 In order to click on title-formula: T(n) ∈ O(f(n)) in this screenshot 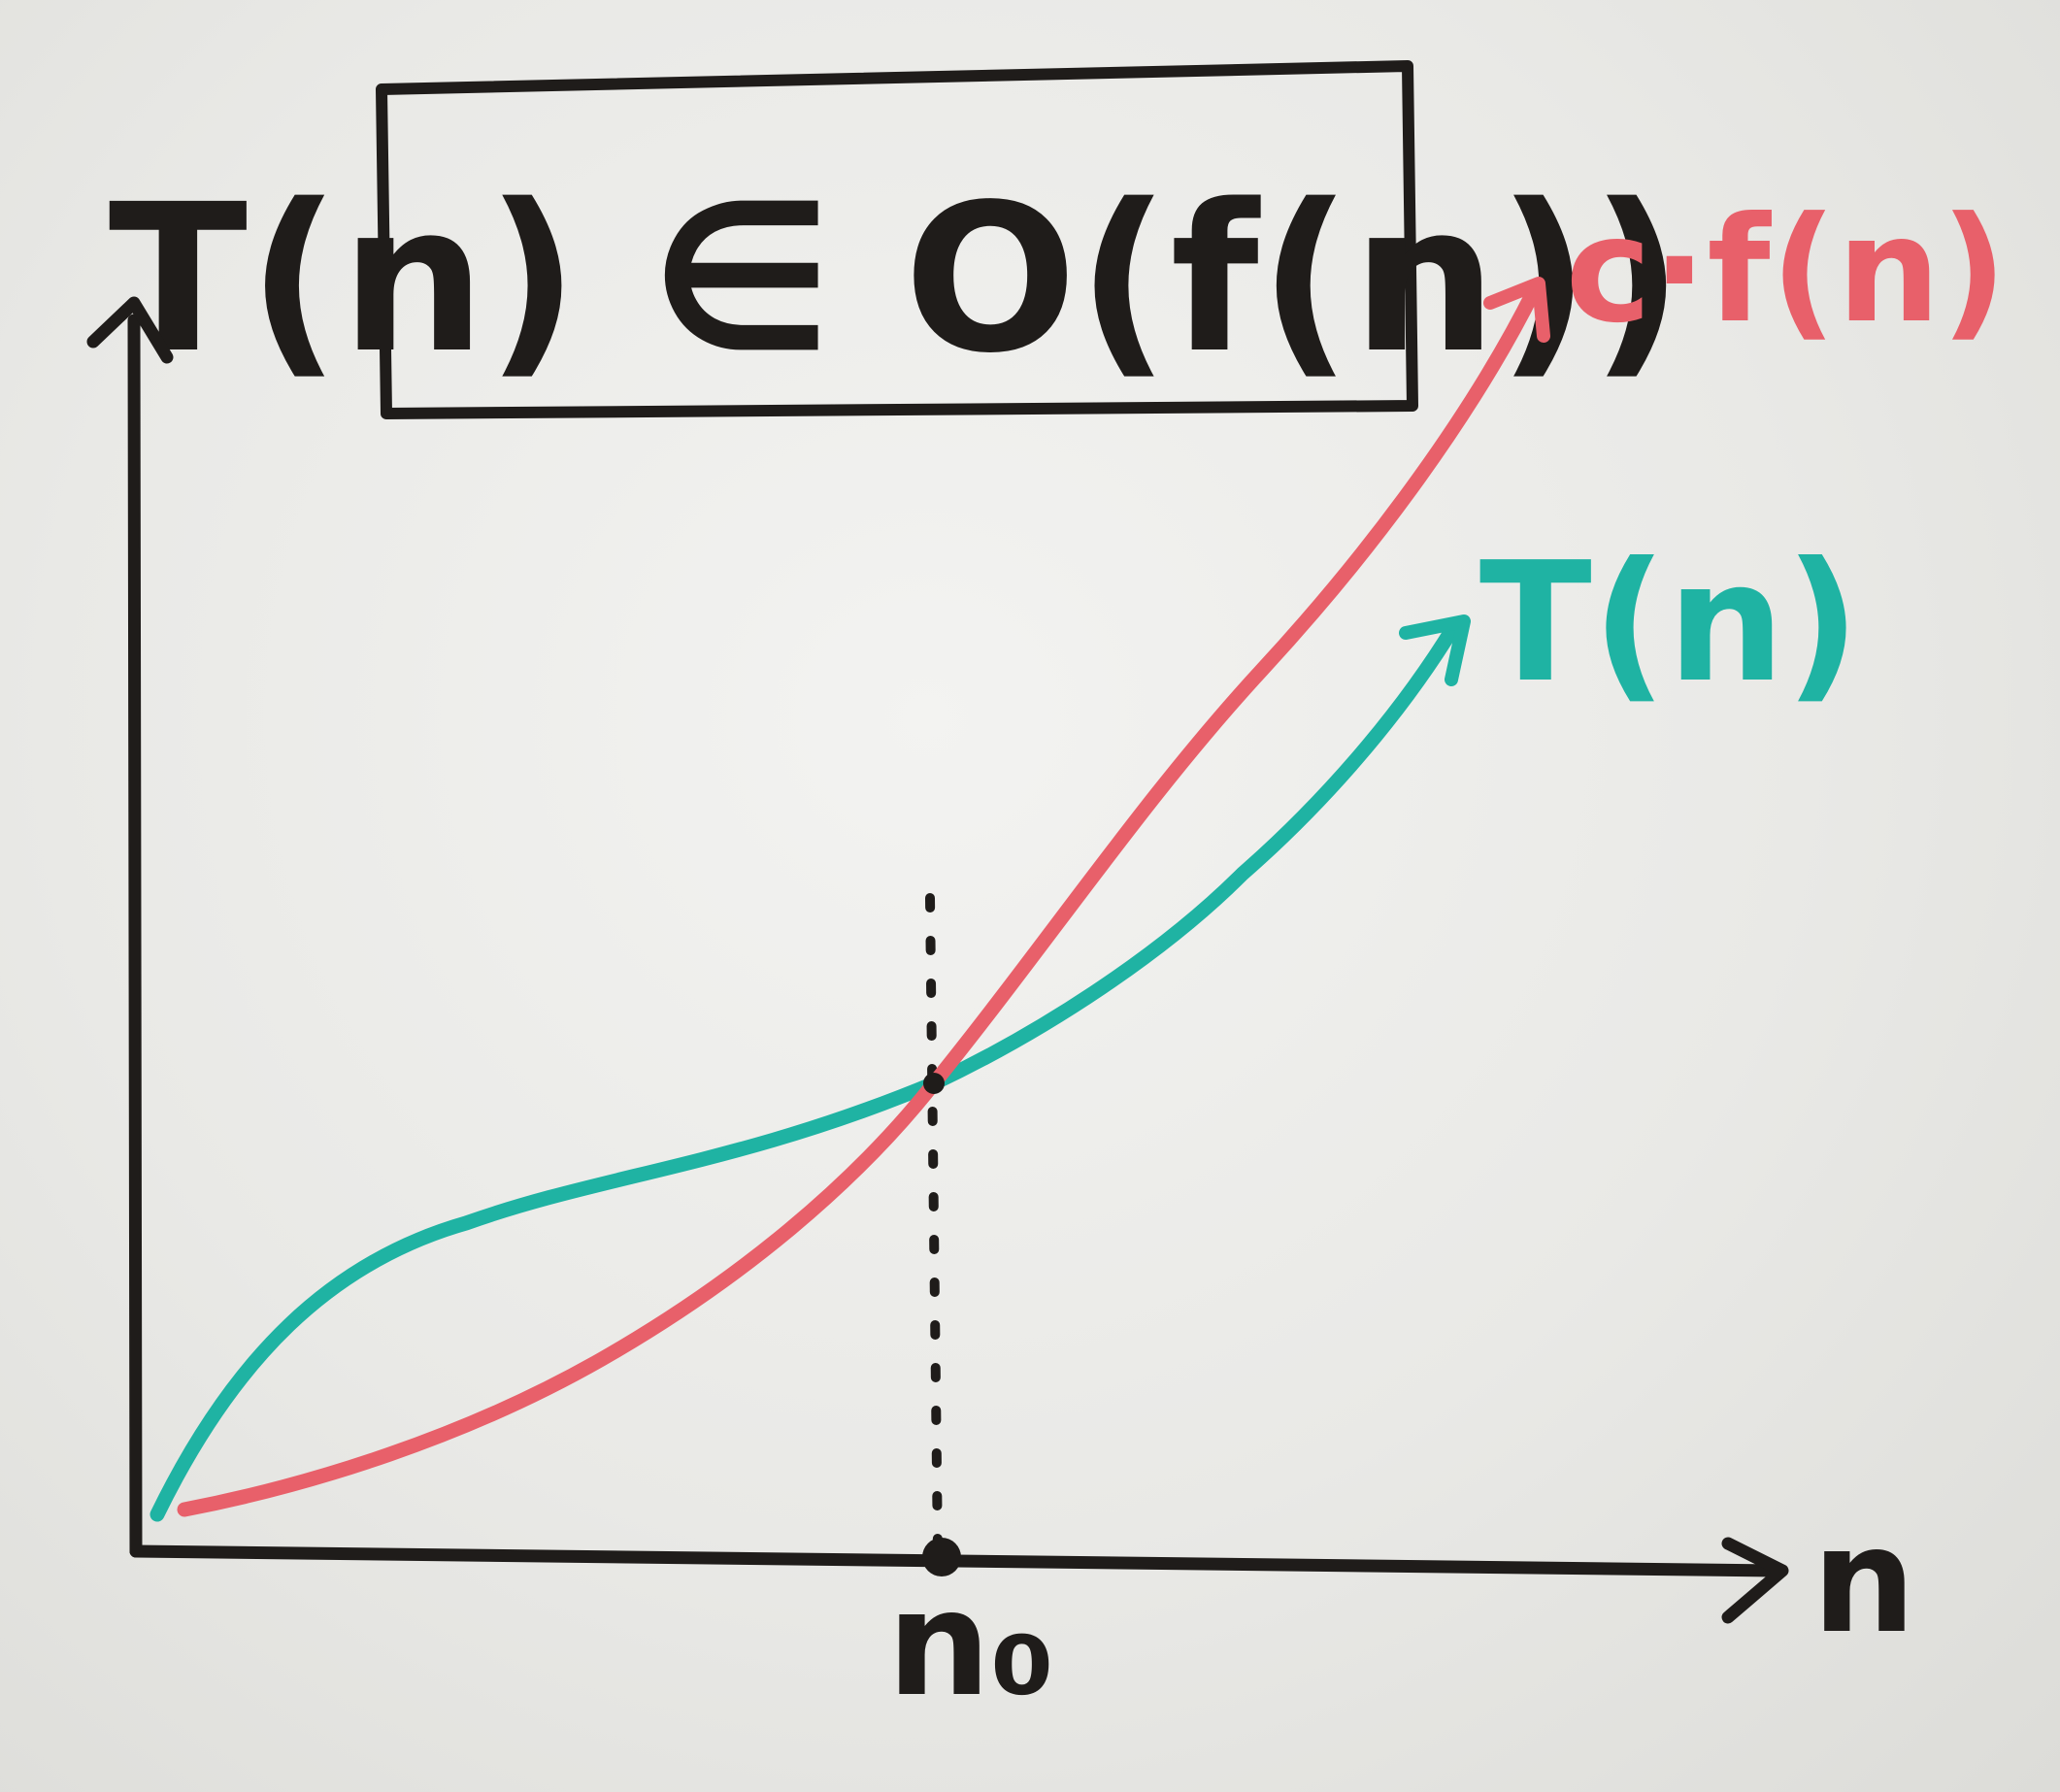, I will do `click(896, 279)`.